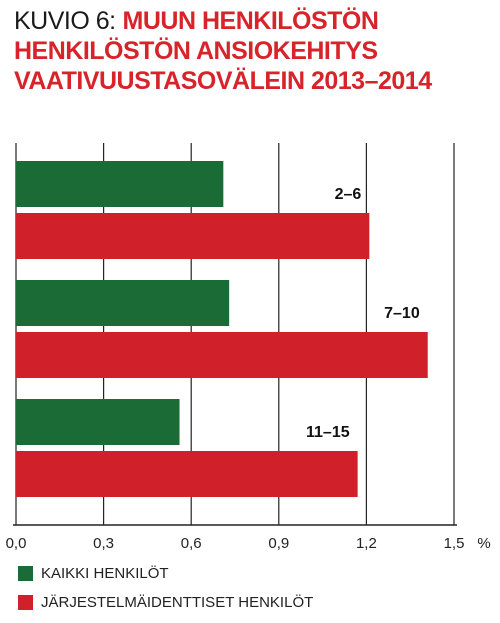 The height and width of the screenshot is (623, 500). What do you see at coordinates (25, 573) in the screenshot?
I see `legend-swatch-kaikki` at bounding box center [25, 573].